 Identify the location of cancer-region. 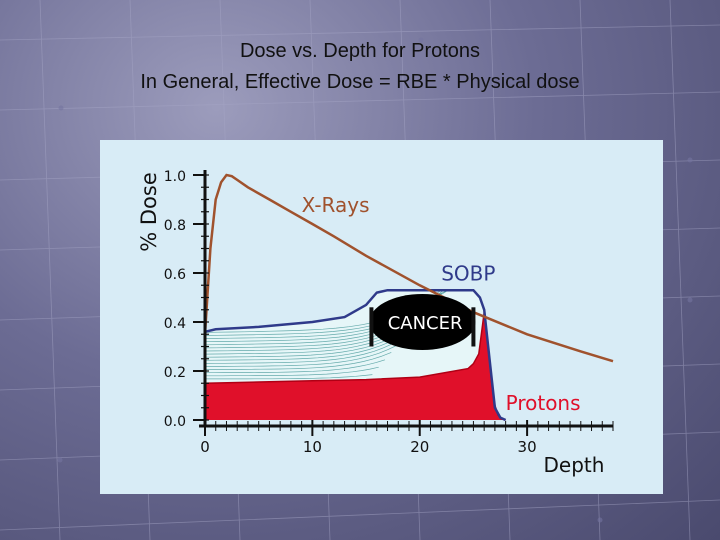
(422, 322).